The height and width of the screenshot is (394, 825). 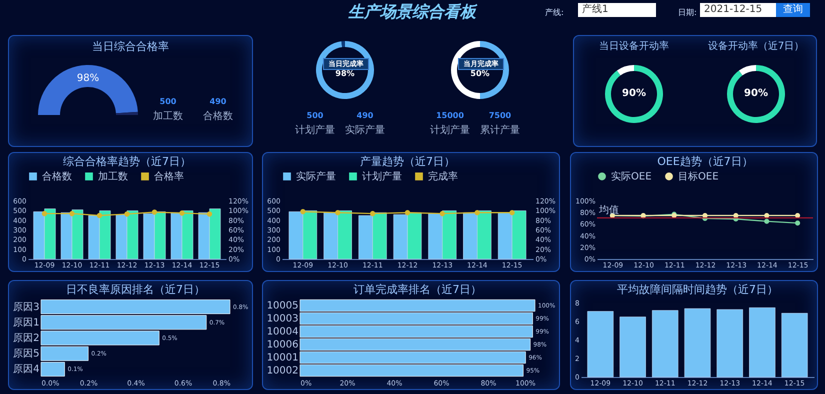 I want to click on chart-title: 日不良率原因排名（近7日）, so click(x=135, y=289).